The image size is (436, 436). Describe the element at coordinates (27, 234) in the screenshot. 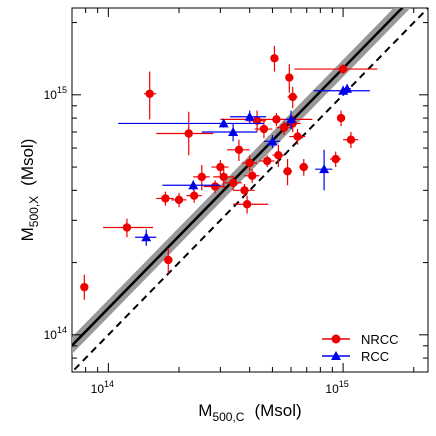

I see `y-axis-title-main: M` at that location.